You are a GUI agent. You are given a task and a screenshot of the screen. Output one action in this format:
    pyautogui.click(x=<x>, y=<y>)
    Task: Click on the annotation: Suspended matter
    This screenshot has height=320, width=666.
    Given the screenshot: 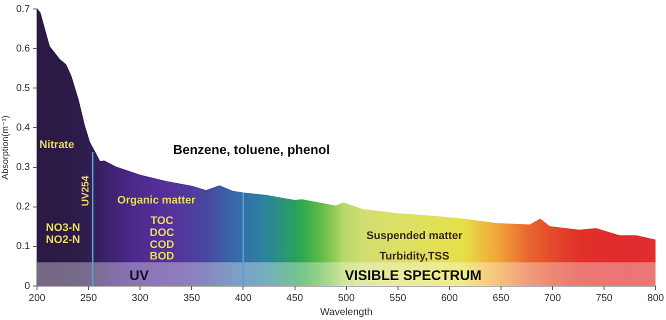 What is the action you would take?
    pyautogui.click(x=415, y=236)
    